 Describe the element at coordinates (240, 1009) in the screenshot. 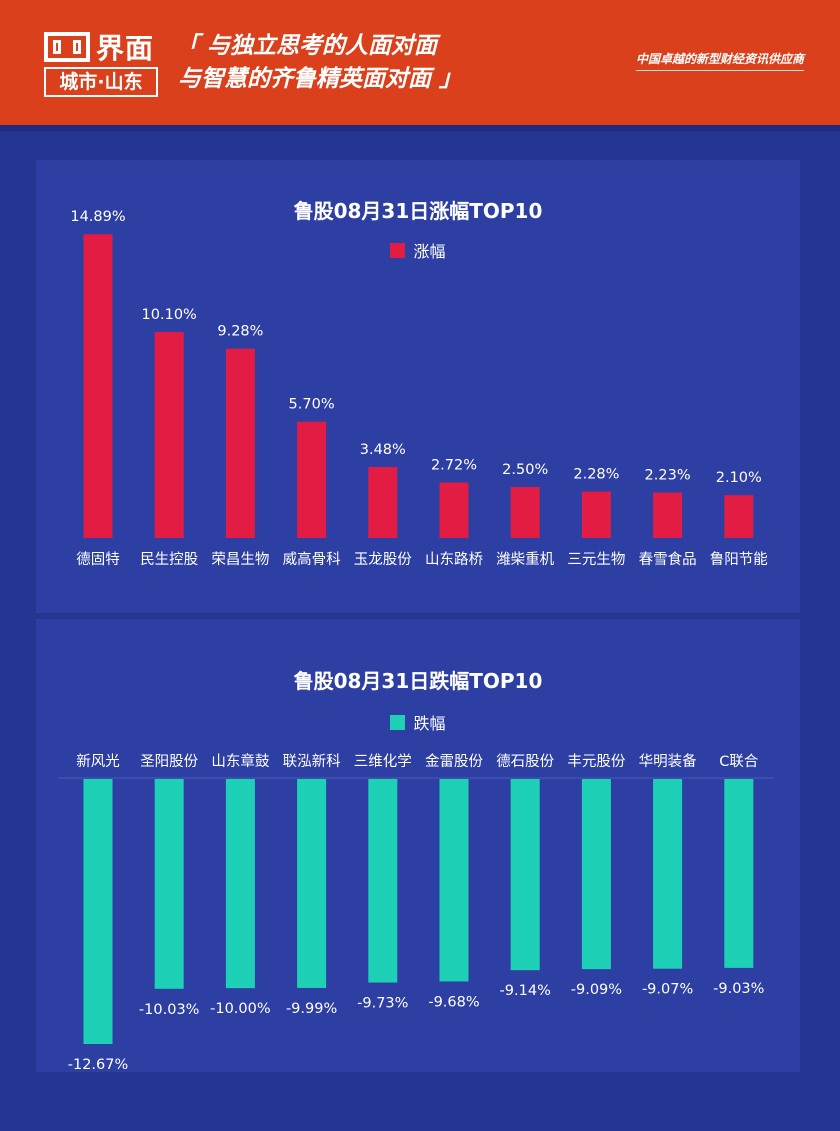

I see `loser-value-label: -10.00%` at that location.